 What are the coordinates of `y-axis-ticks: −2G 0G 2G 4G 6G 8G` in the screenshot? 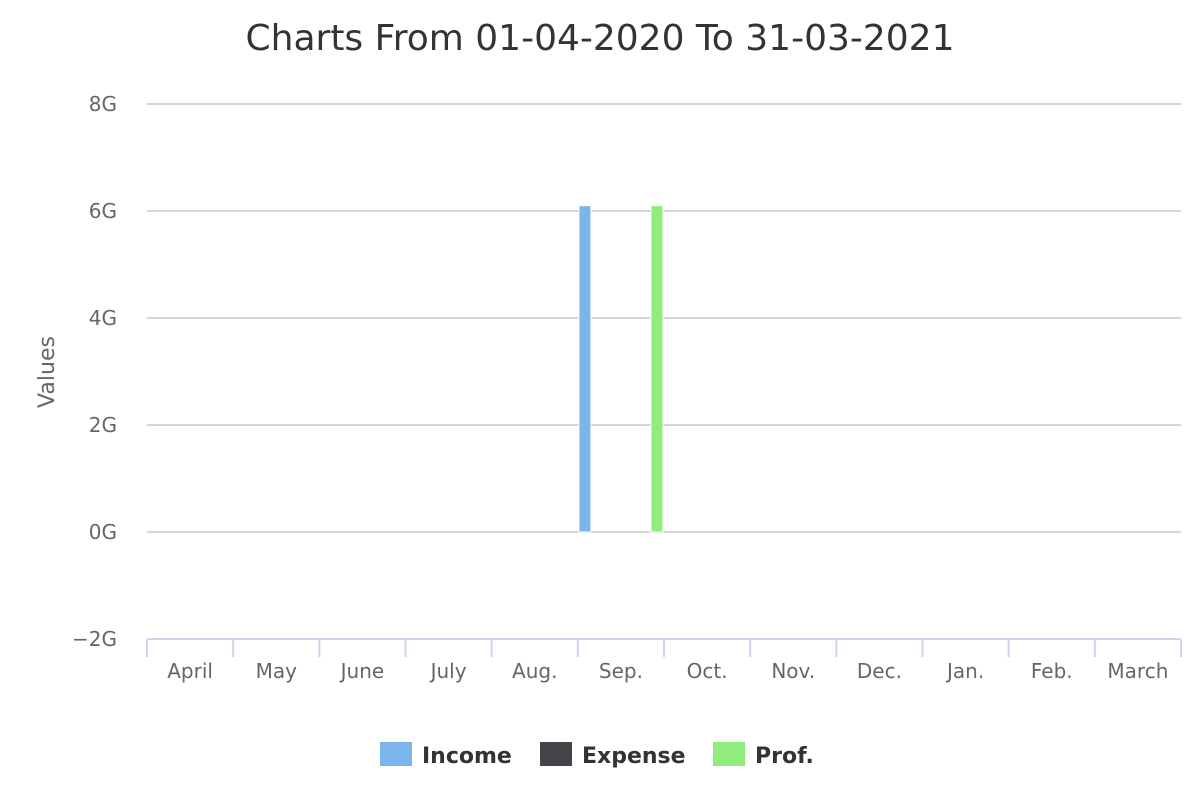 It's located at (94, 371).